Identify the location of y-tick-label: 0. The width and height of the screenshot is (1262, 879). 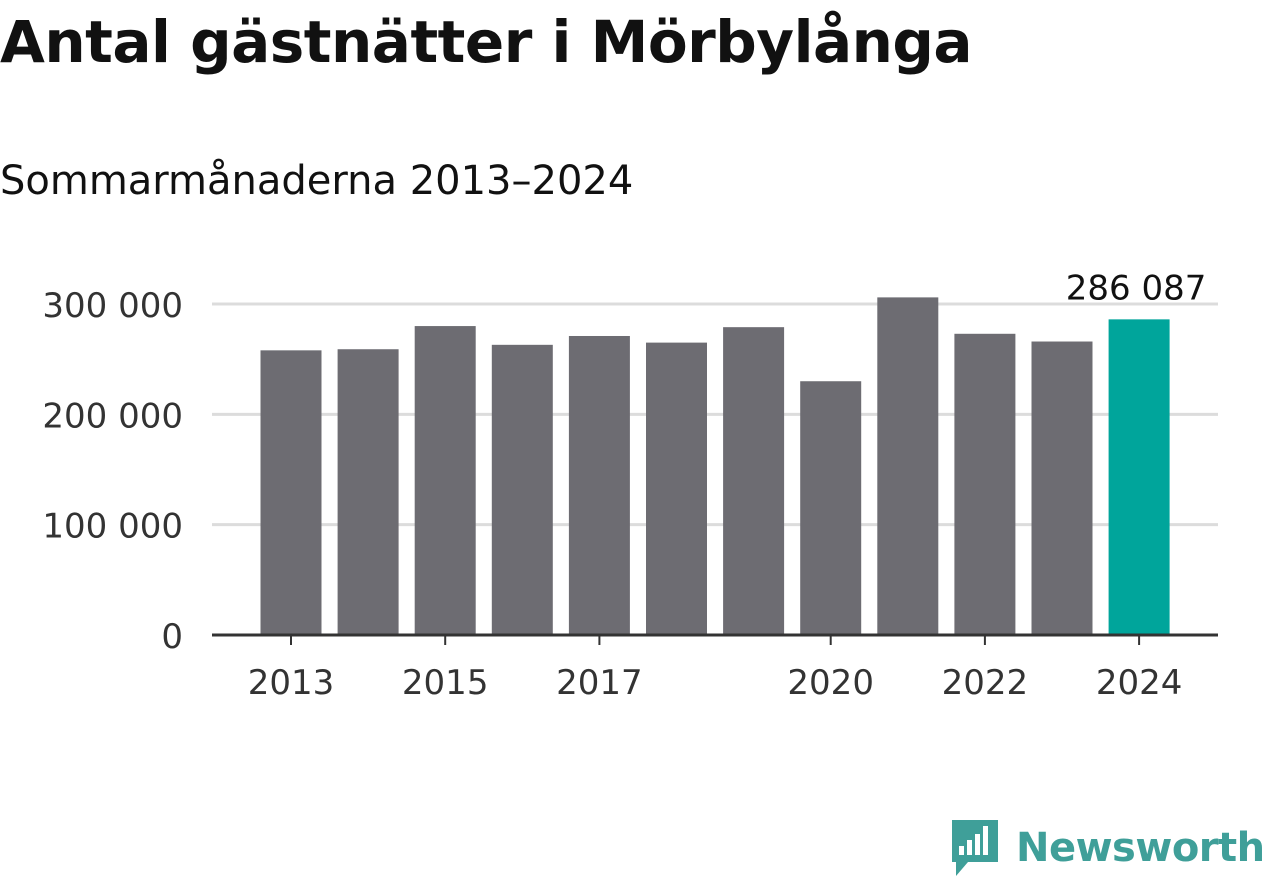
(172, 637).